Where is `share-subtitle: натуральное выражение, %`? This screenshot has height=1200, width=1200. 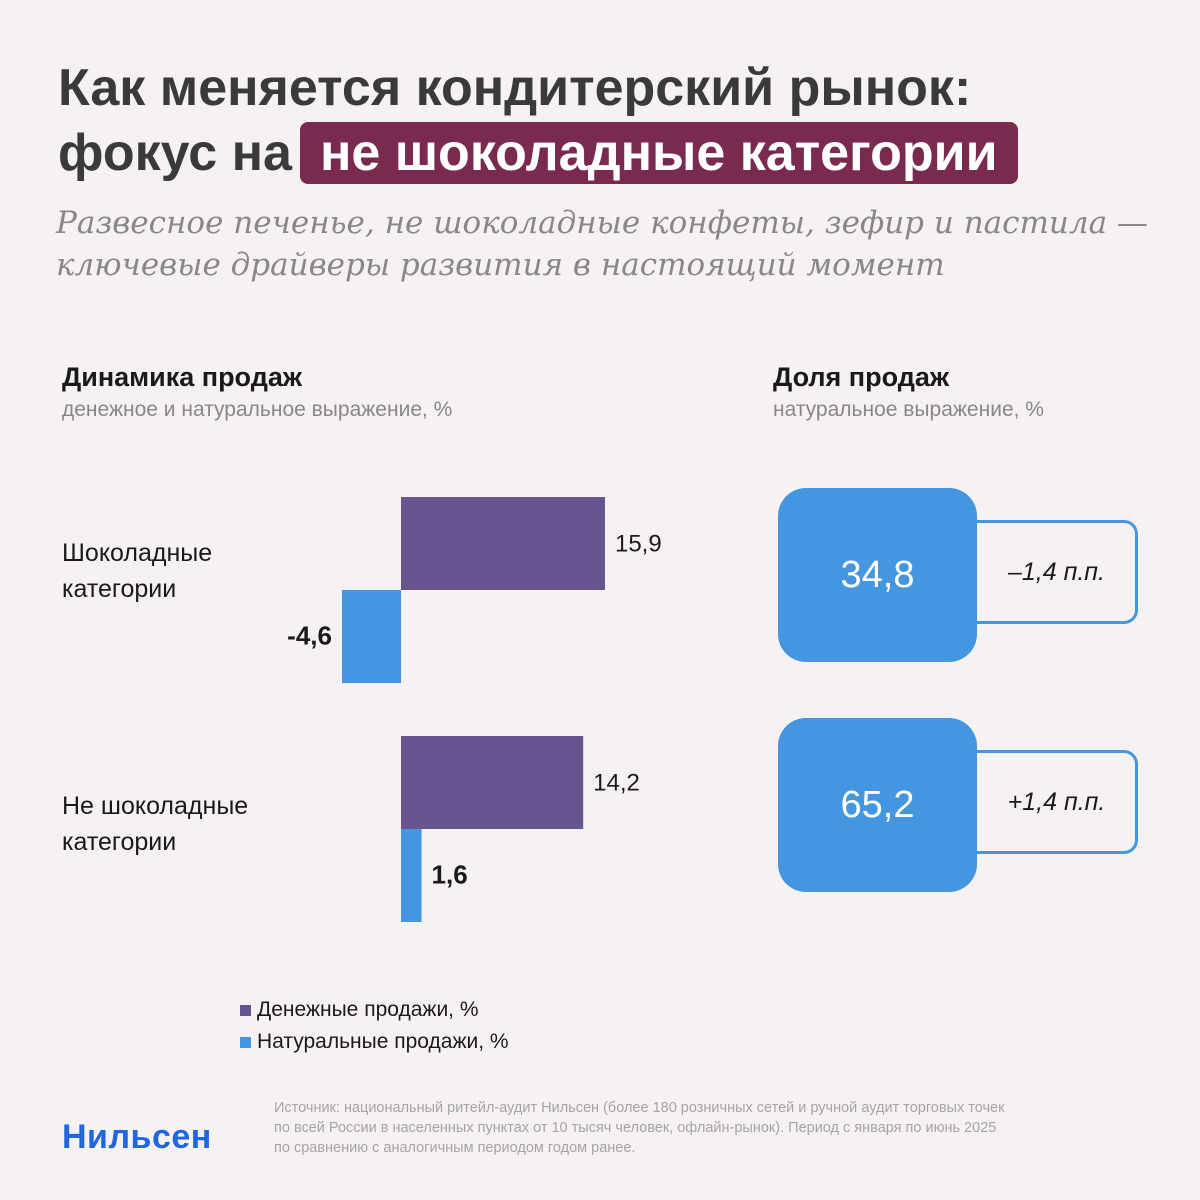
share-subtitle: натуральное выражение, % is located at coordinates (908, 409).